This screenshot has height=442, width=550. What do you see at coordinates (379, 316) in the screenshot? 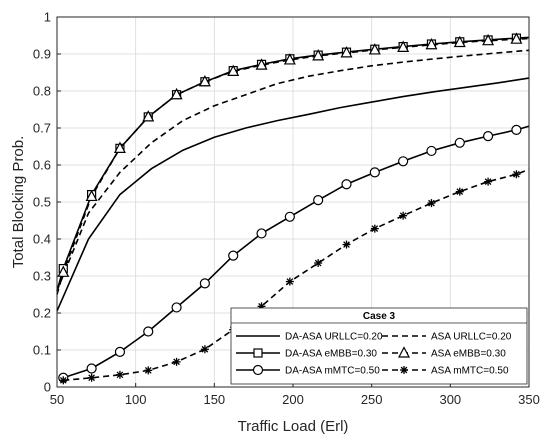
I see `legend-title: Case 3` at bounding box center [379, 316].